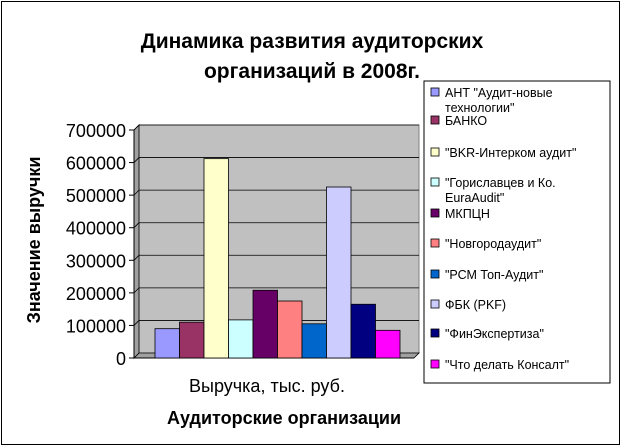 This screenshot has height=448, width=623. Describe the element at coordinates (267, 386) in the screenshot. I see `x-category-label: Выручка, тыс. руб.` at that location.